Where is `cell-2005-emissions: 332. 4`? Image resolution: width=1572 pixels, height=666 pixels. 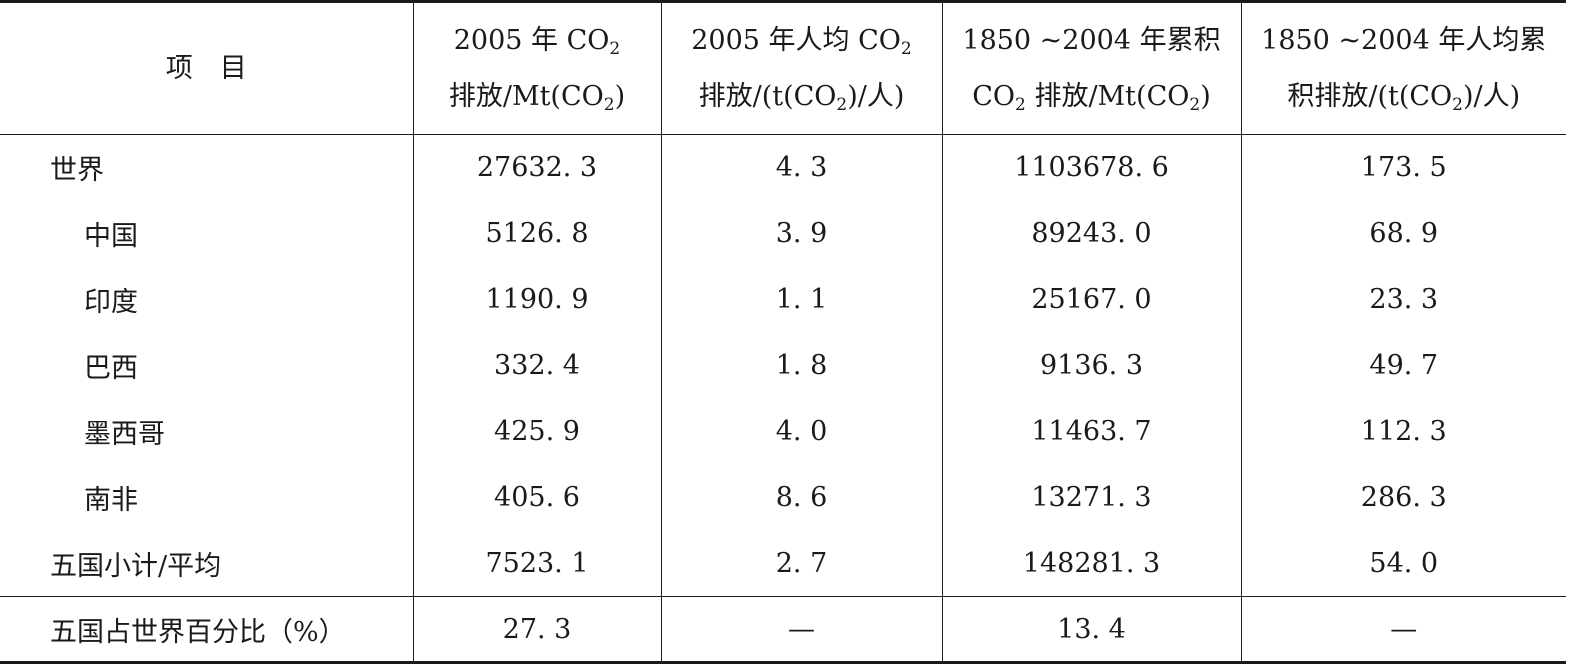
cell-2005-emissions: 332. 4 is located at coordinates (536, 365).